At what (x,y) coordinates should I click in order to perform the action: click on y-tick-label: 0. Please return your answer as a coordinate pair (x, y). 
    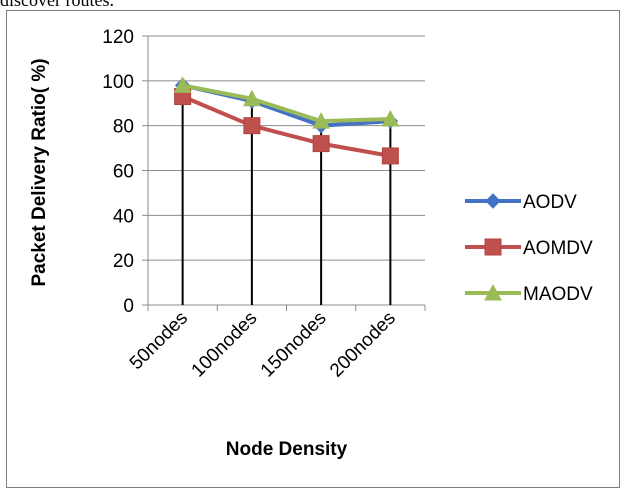
    Looking at the image, I should click on (128, 306).